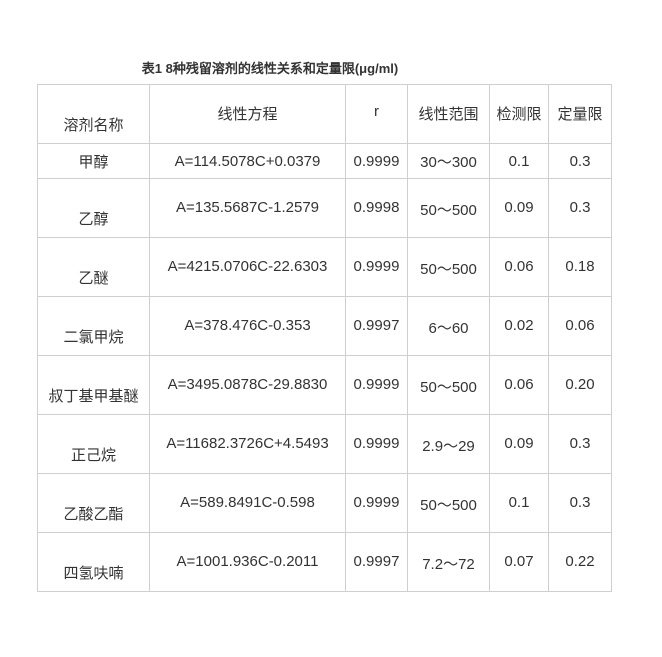 The image size is (662, 657). I want to click on table-row: 二氯甲烷 A=378.476C-0.353 0.9997 6～60 0.02 0.06, so click(324, 326).